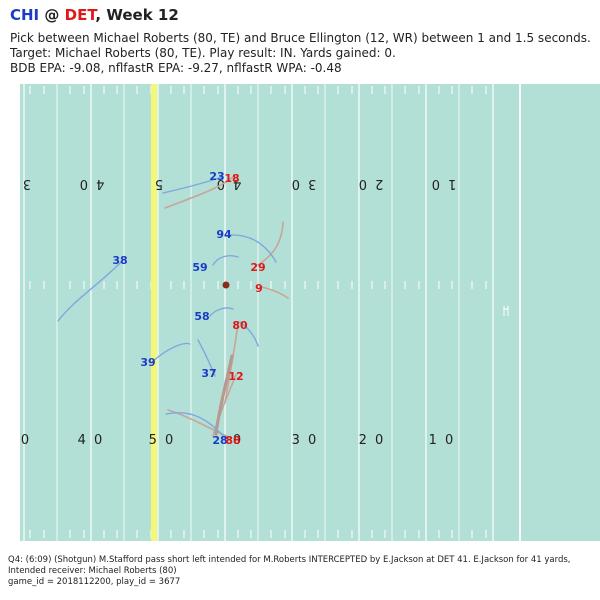 This screenshot has width=600, height=600. I want to click on at-sign: @, so click(52, 15).